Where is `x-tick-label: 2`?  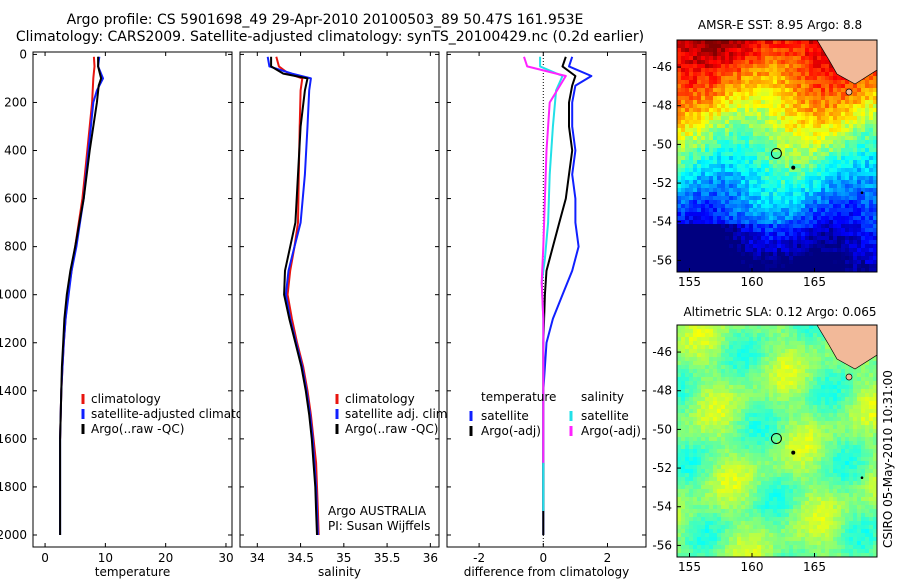 x-tick-label: 2 is located at coordinates (608, 558).